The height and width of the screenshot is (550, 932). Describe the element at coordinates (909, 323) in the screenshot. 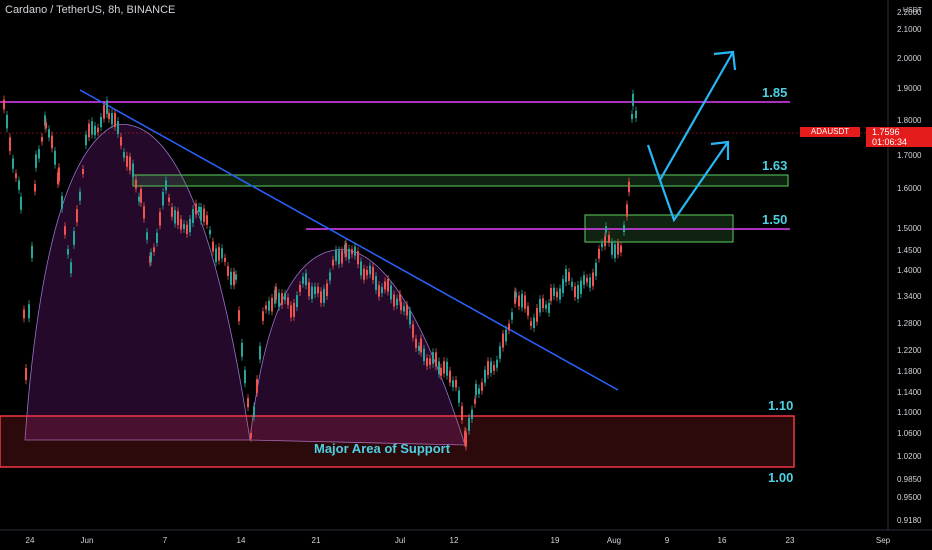

I see `price-axis-label: 1.2800` at that location.